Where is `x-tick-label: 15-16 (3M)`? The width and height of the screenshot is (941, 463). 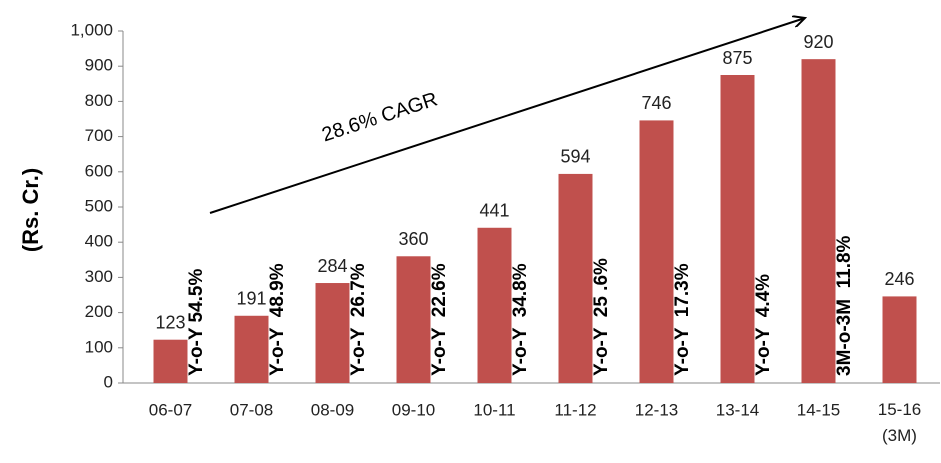 x-tick-label: 15-16 (3M) is located at coordinates (899, 422).